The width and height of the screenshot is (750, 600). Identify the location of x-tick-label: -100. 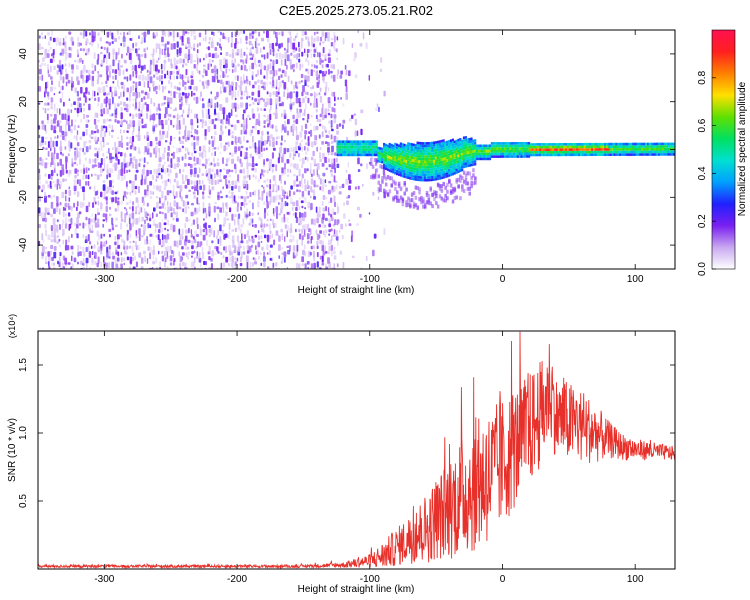
(370, 579).